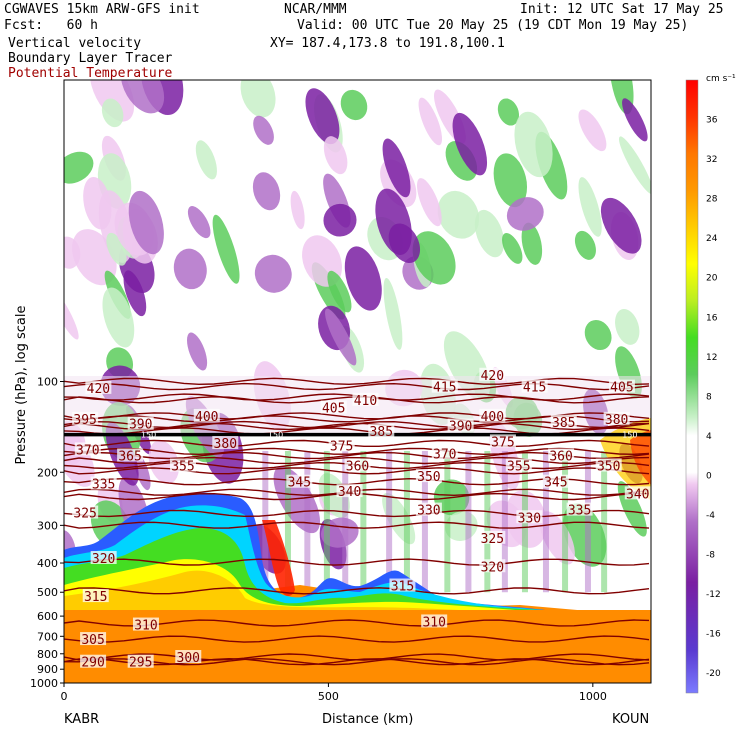 This screenshot has width=740, height=740. I want to click on theta-label-305: 305, so click(92, 640).